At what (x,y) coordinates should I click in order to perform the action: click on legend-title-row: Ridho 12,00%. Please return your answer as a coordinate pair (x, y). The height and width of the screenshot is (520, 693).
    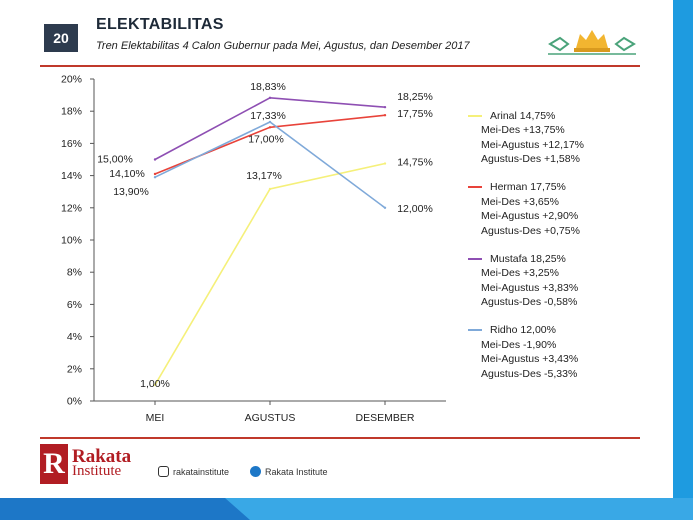
    Looking at the image, I should click on (553, 330).